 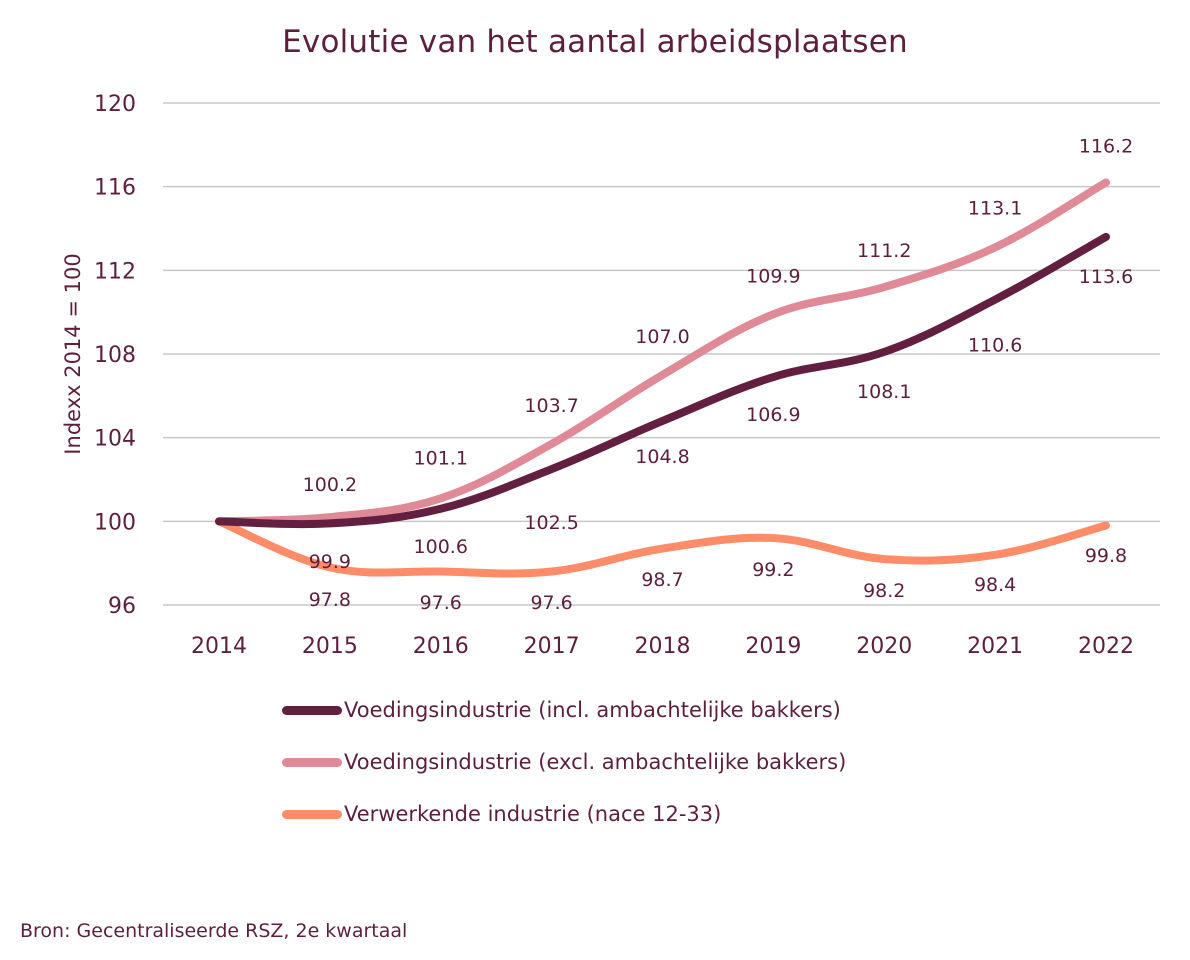 I want to click on x-tick-labels: 2014 2015 2016 2017 2018 2019 2020 2021 2022, so click(x=662, y=646).